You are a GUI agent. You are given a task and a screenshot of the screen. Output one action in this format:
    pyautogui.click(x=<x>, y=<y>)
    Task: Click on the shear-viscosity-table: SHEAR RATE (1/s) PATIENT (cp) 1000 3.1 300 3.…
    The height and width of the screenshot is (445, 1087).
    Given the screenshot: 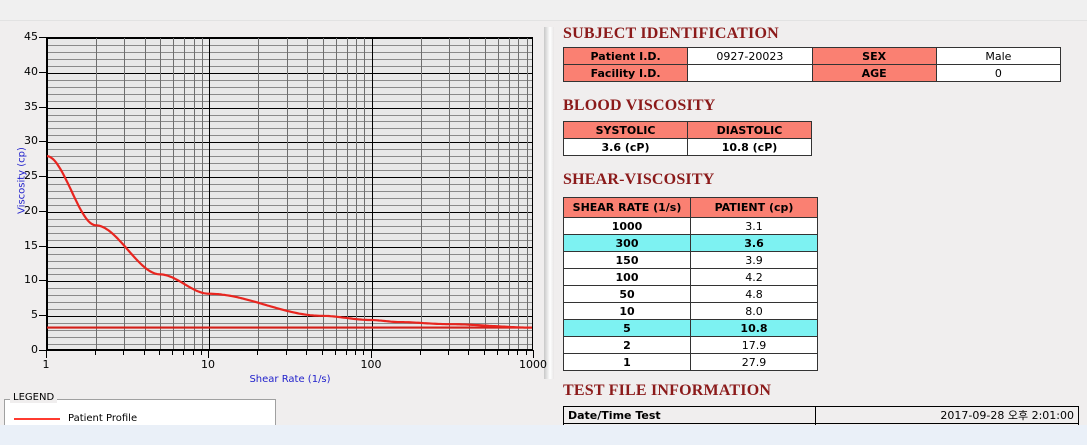 What is the action you would take?
    pyautogui.click(x=690, y=284)
    